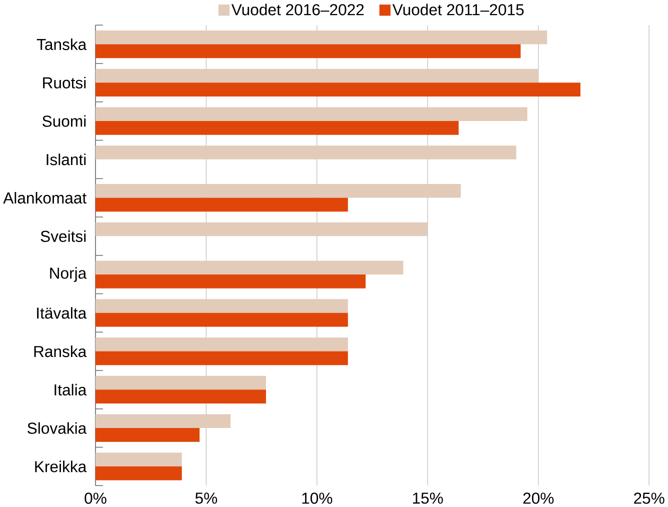 The image size is (668, 507). I want to click on y-tick-label: Ranska, so click(60, 352).